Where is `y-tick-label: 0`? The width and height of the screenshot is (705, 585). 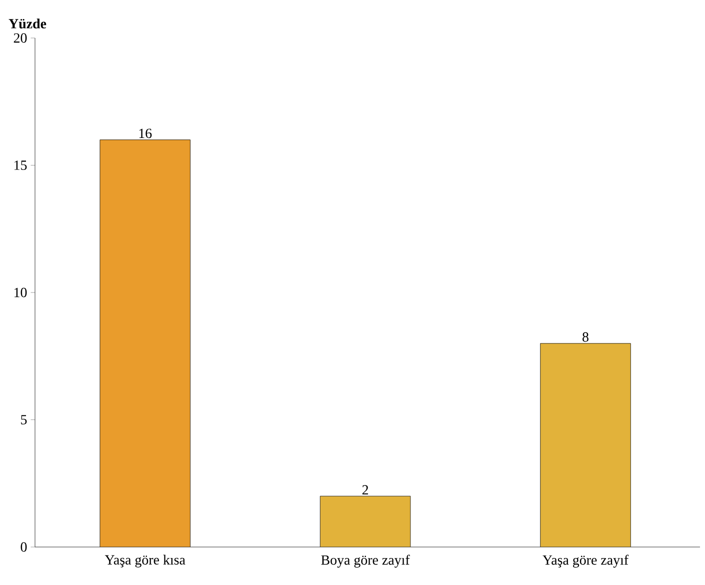
y-tick-label: 0 is located at coordinates (23, 547).